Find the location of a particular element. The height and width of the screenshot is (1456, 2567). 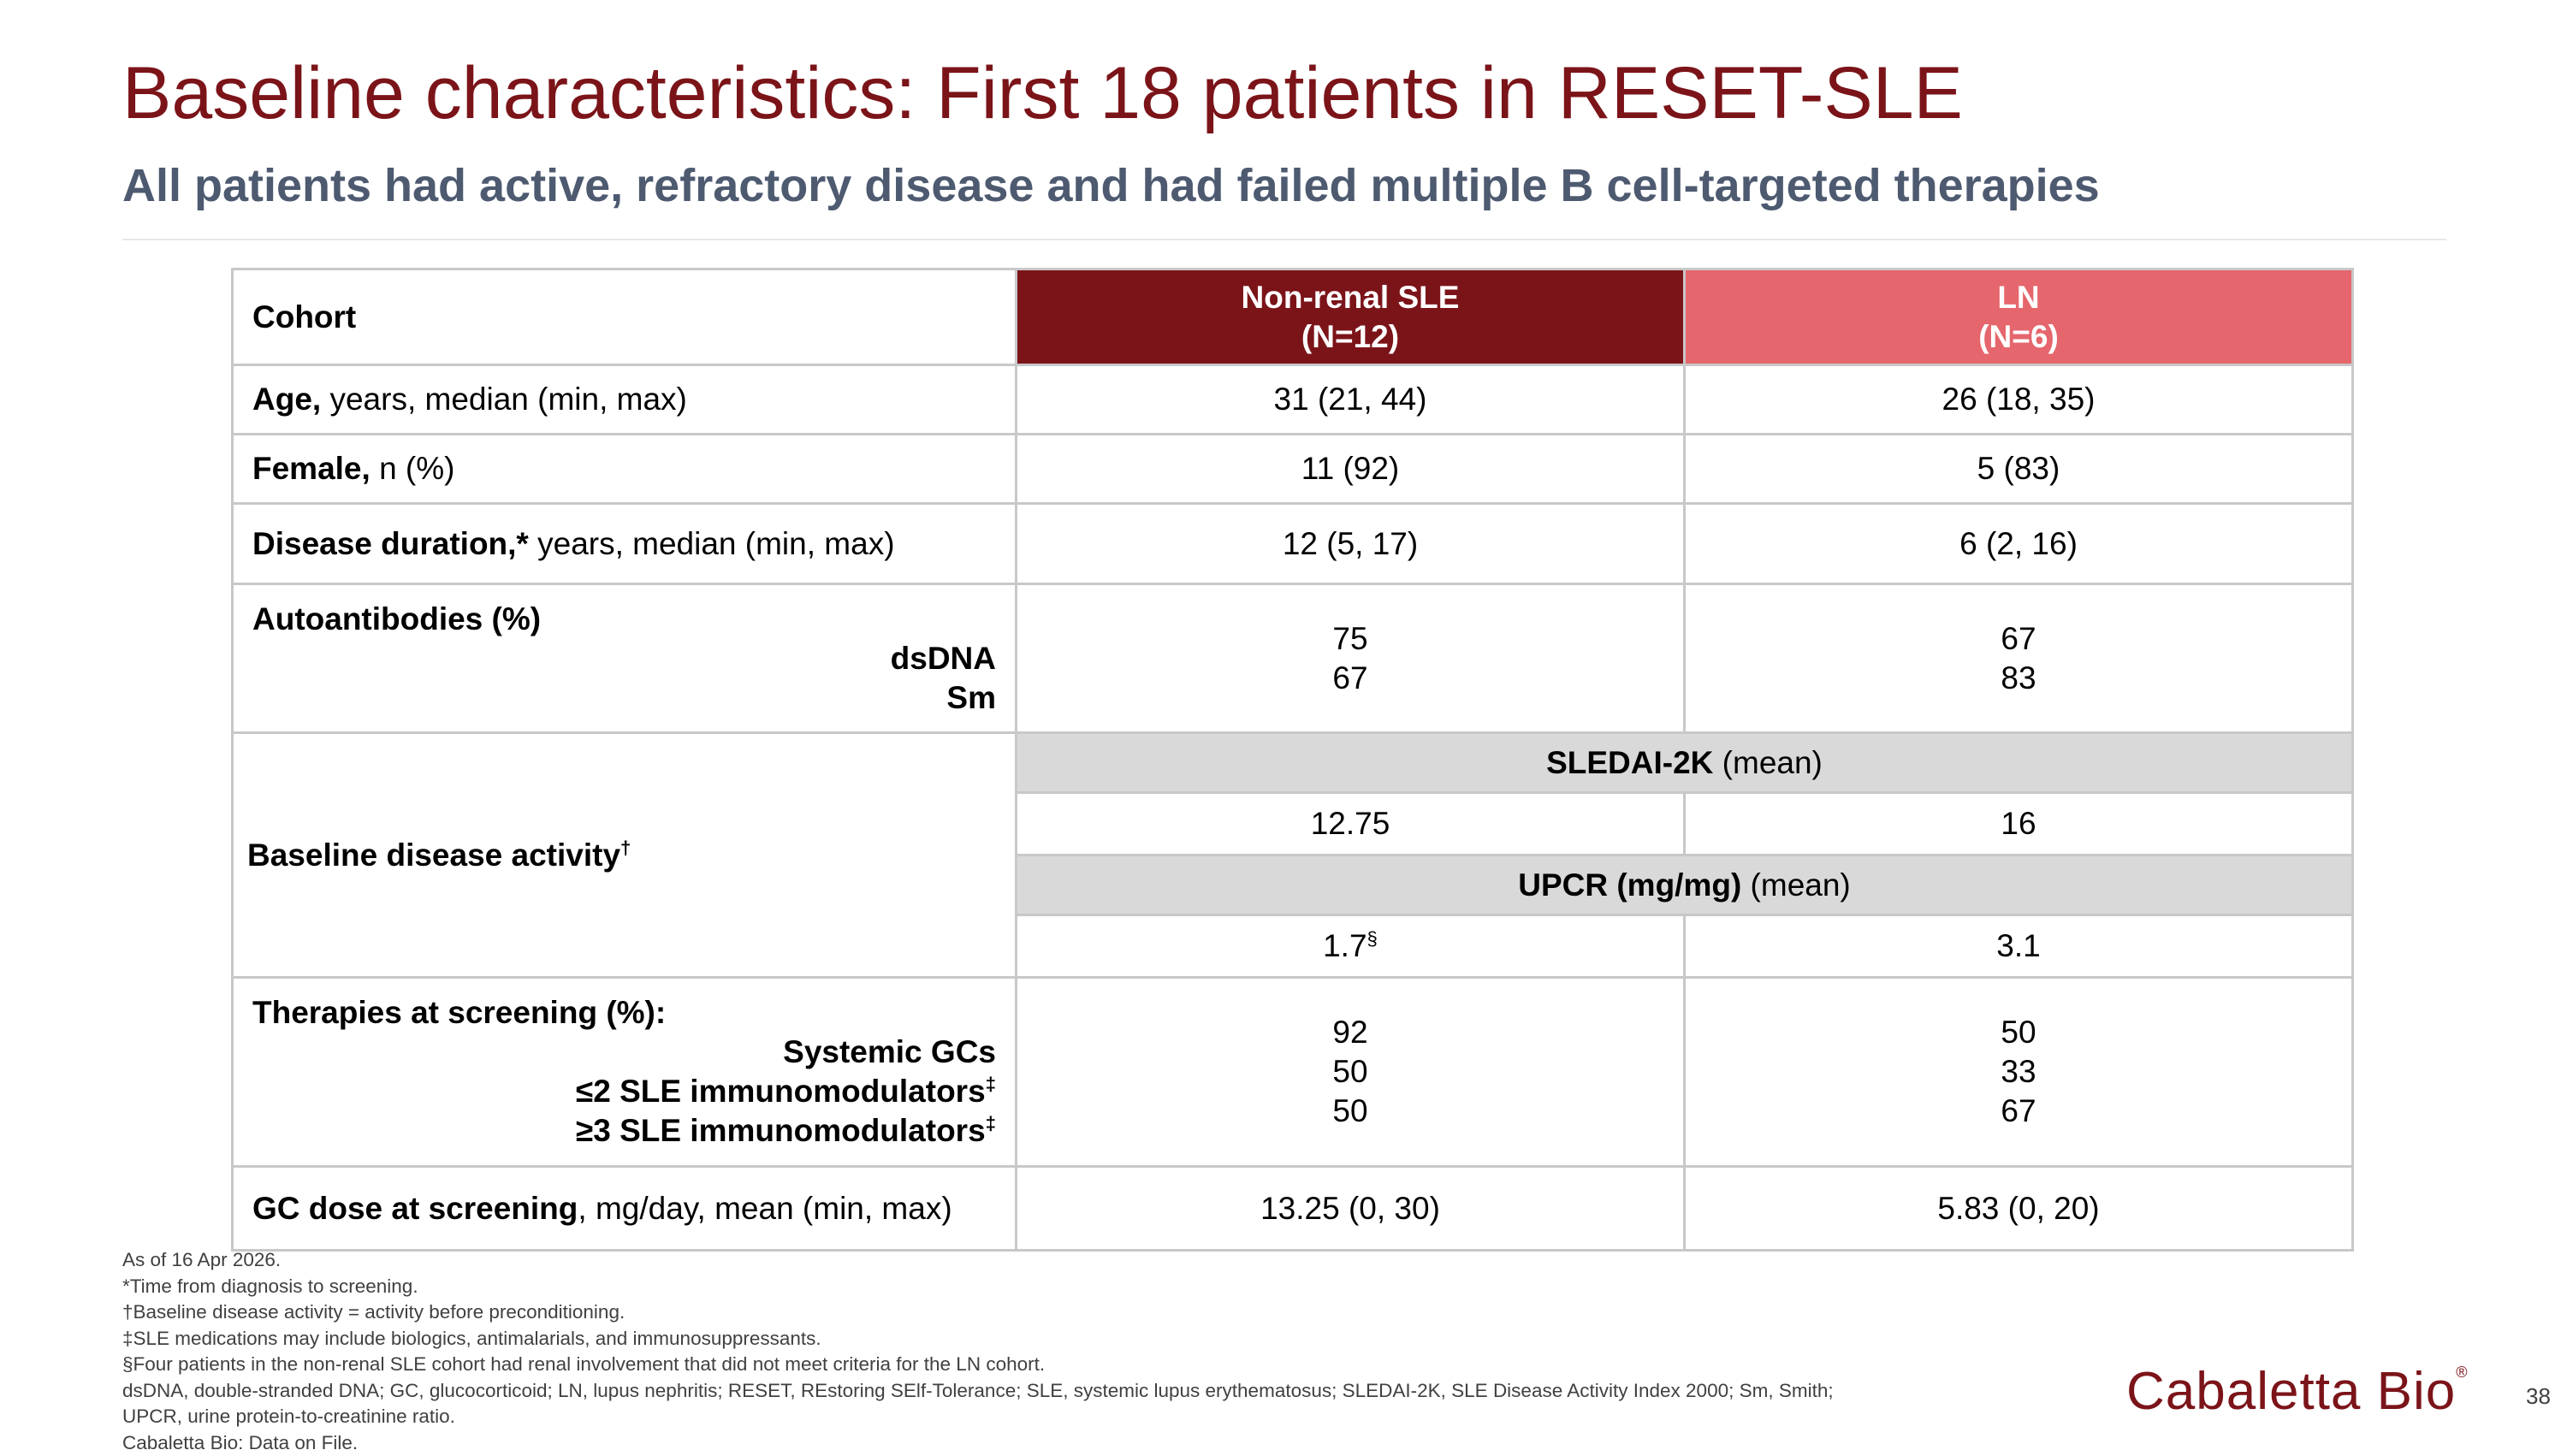

upcr-non-renal: 1.7§ is located at coordinates (1351, 946).